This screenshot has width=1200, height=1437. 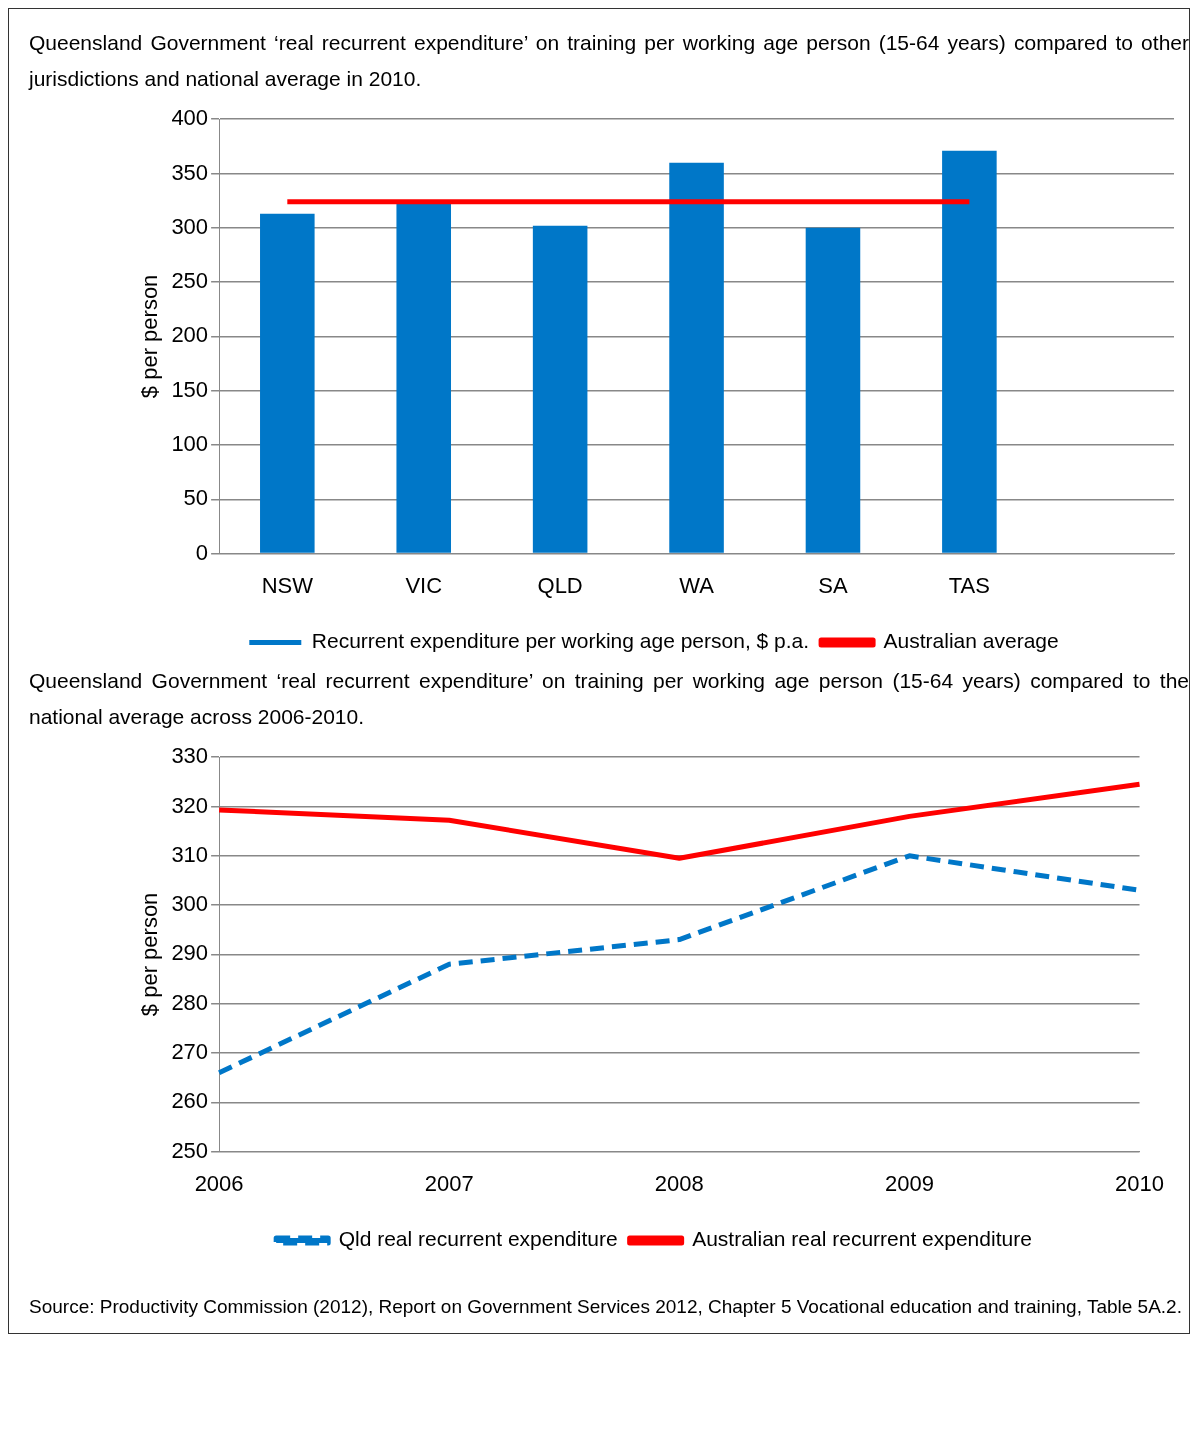 What do you see at coordinates (190, 444) in the screenshot?
I see `y-tick-label: 100` at bounding box center [190, 444].